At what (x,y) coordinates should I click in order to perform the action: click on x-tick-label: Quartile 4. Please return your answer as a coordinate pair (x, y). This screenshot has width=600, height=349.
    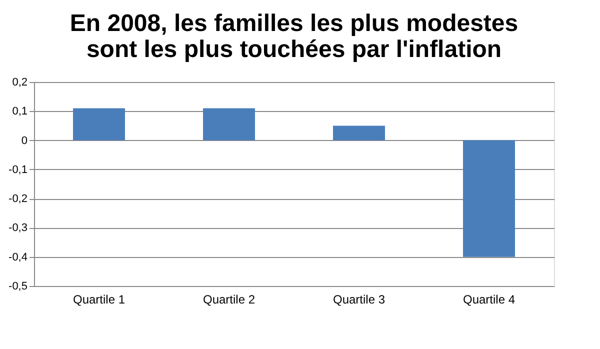
    Looking at the image, I should click on (489, 299).